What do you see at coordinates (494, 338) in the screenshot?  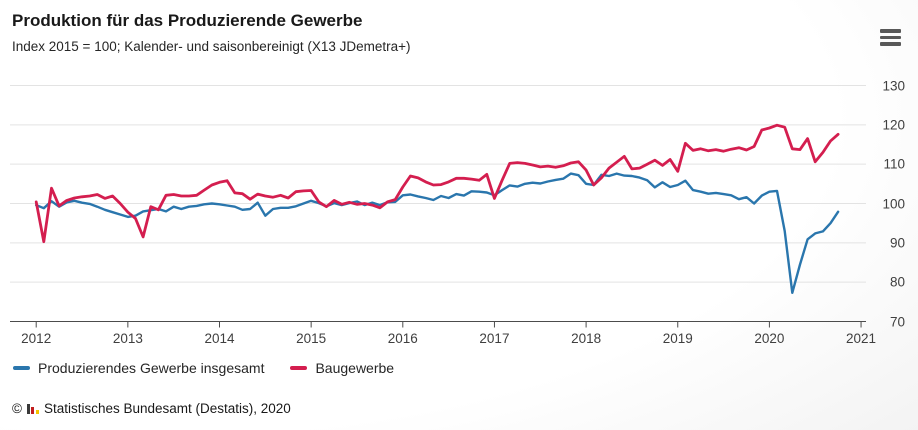 I see `x-axis-tick-label: 2017` at bounding box center [494, 338].